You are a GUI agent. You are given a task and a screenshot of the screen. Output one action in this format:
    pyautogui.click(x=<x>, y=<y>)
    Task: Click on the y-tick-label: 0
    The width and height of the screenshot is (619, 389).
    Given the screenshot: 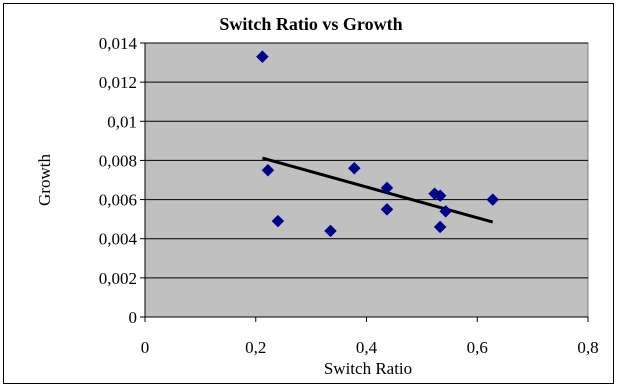 What is the action you would take?
    pyautogui.click(x=133, y=317)
    